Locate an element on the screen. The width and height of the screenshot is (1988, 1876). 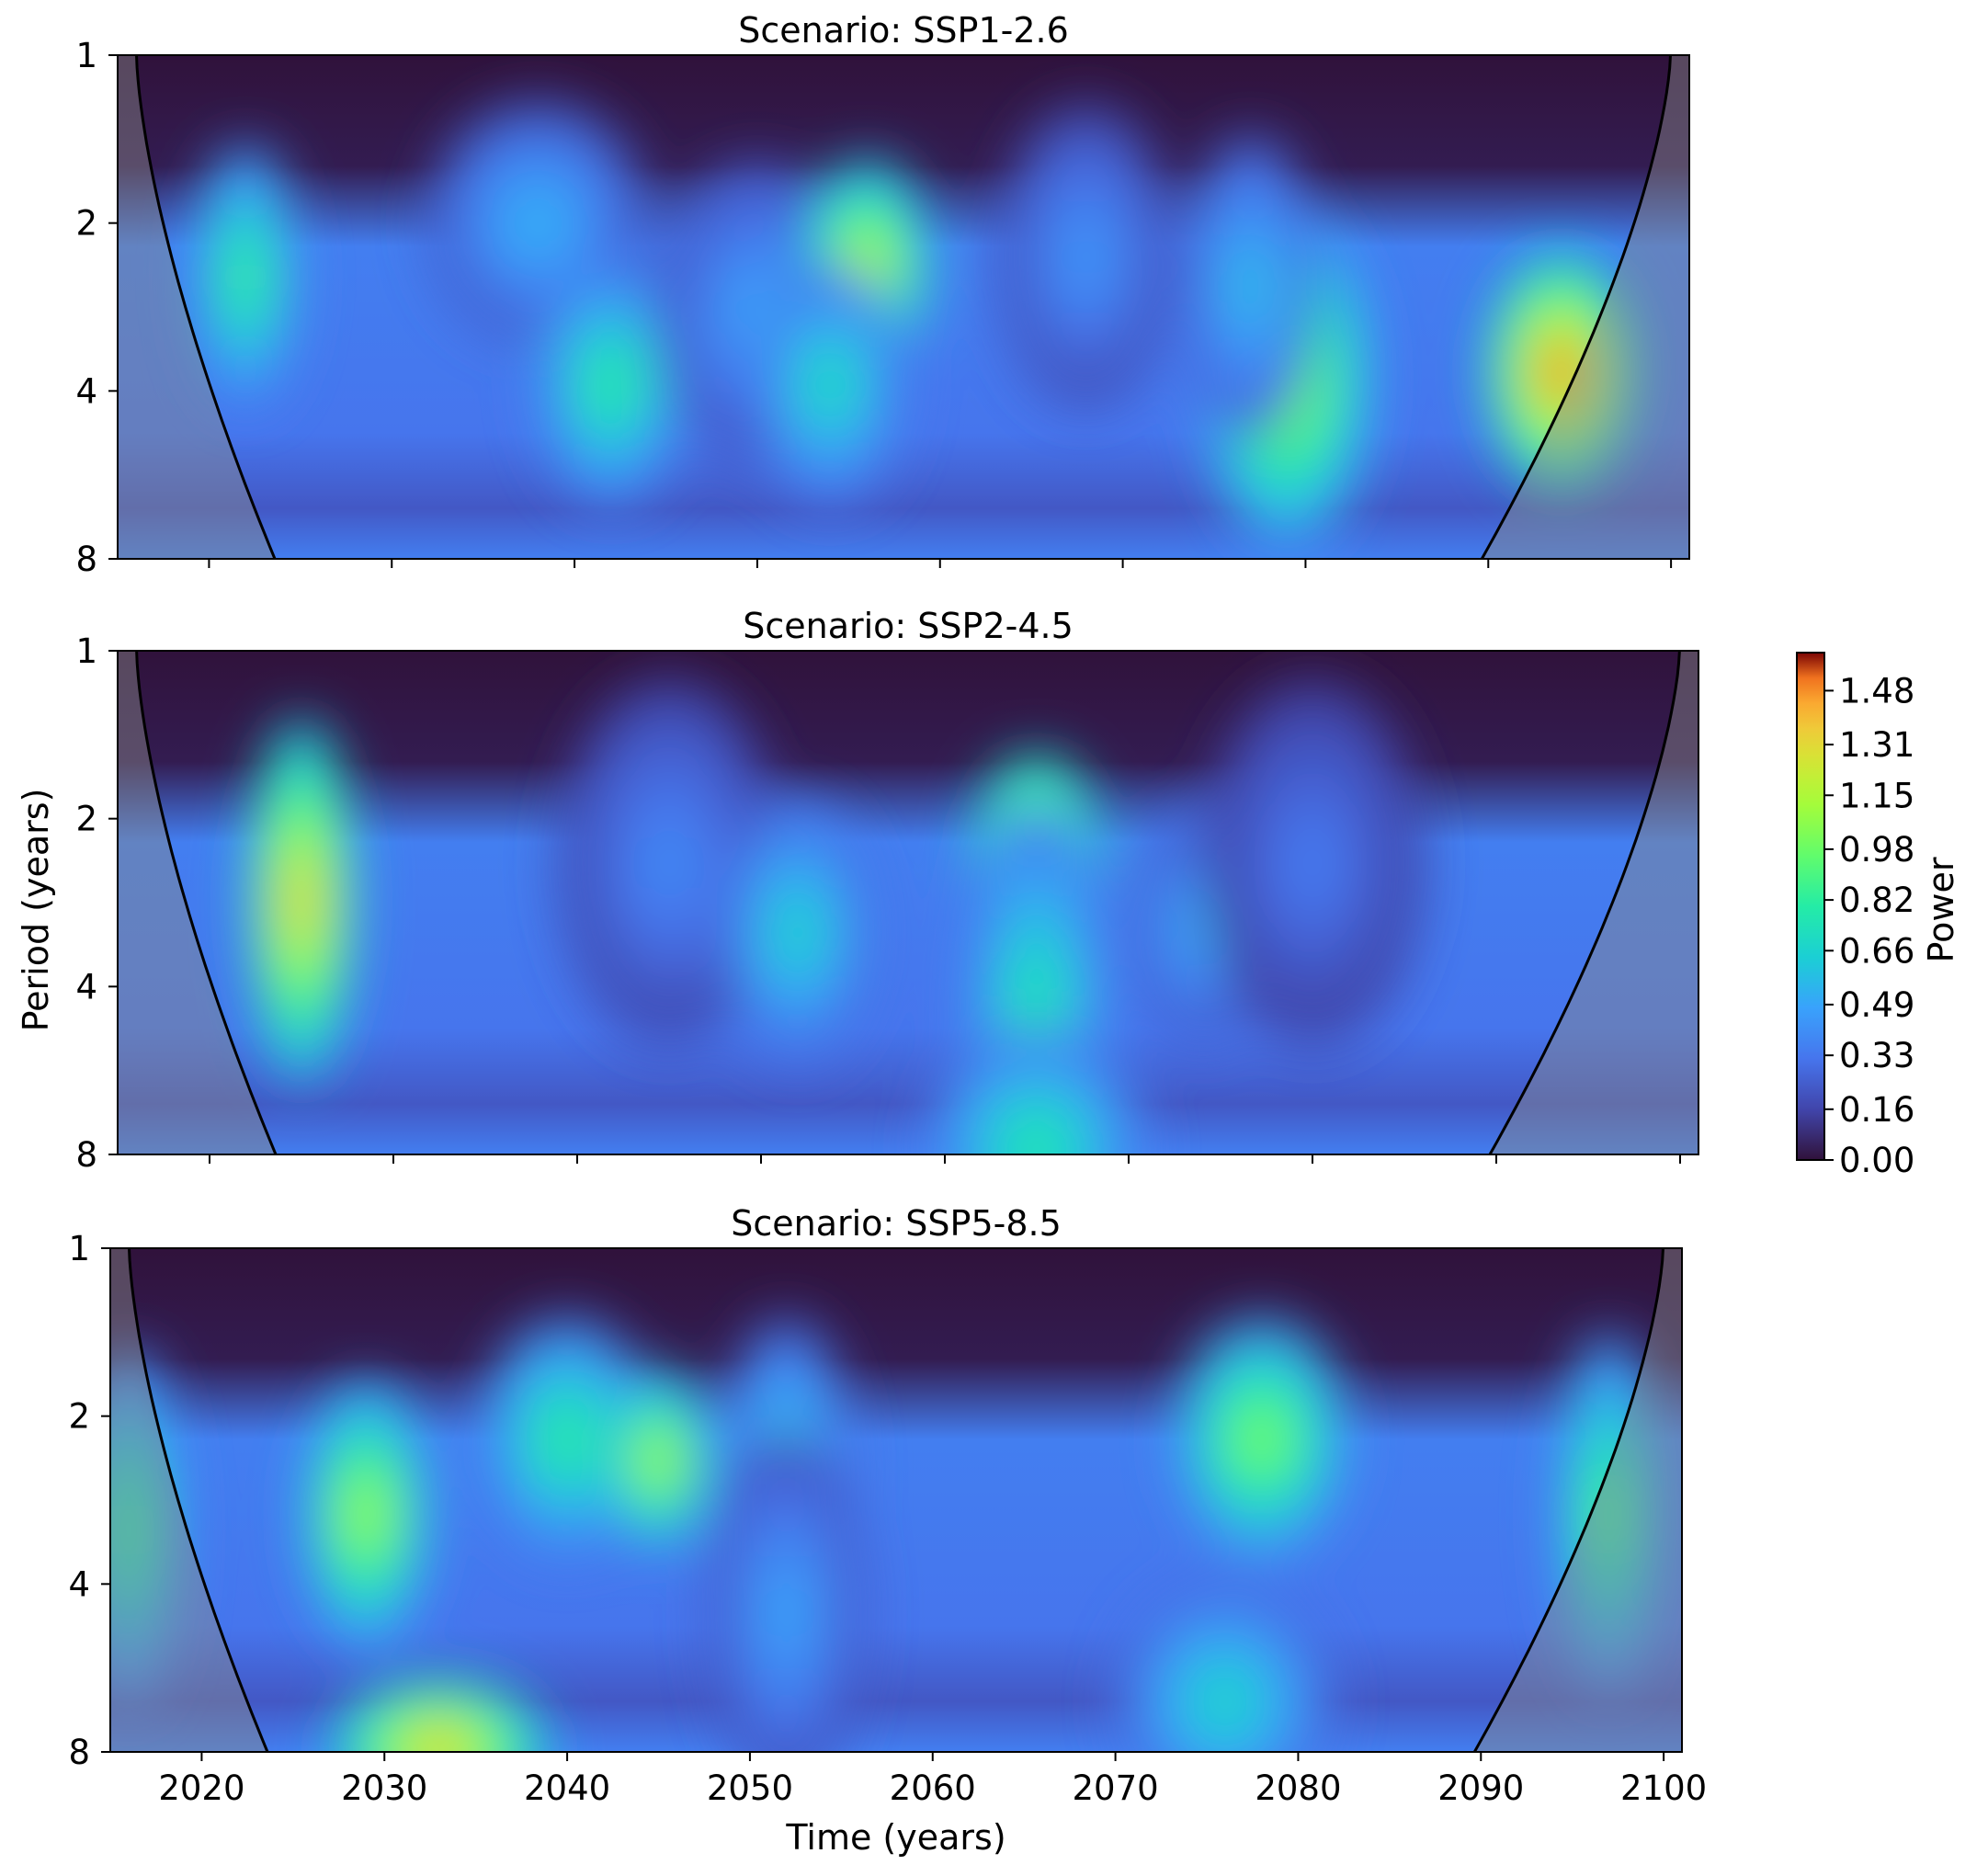
x-tick-label: 2070 is located at coordinates (1116, 1788).